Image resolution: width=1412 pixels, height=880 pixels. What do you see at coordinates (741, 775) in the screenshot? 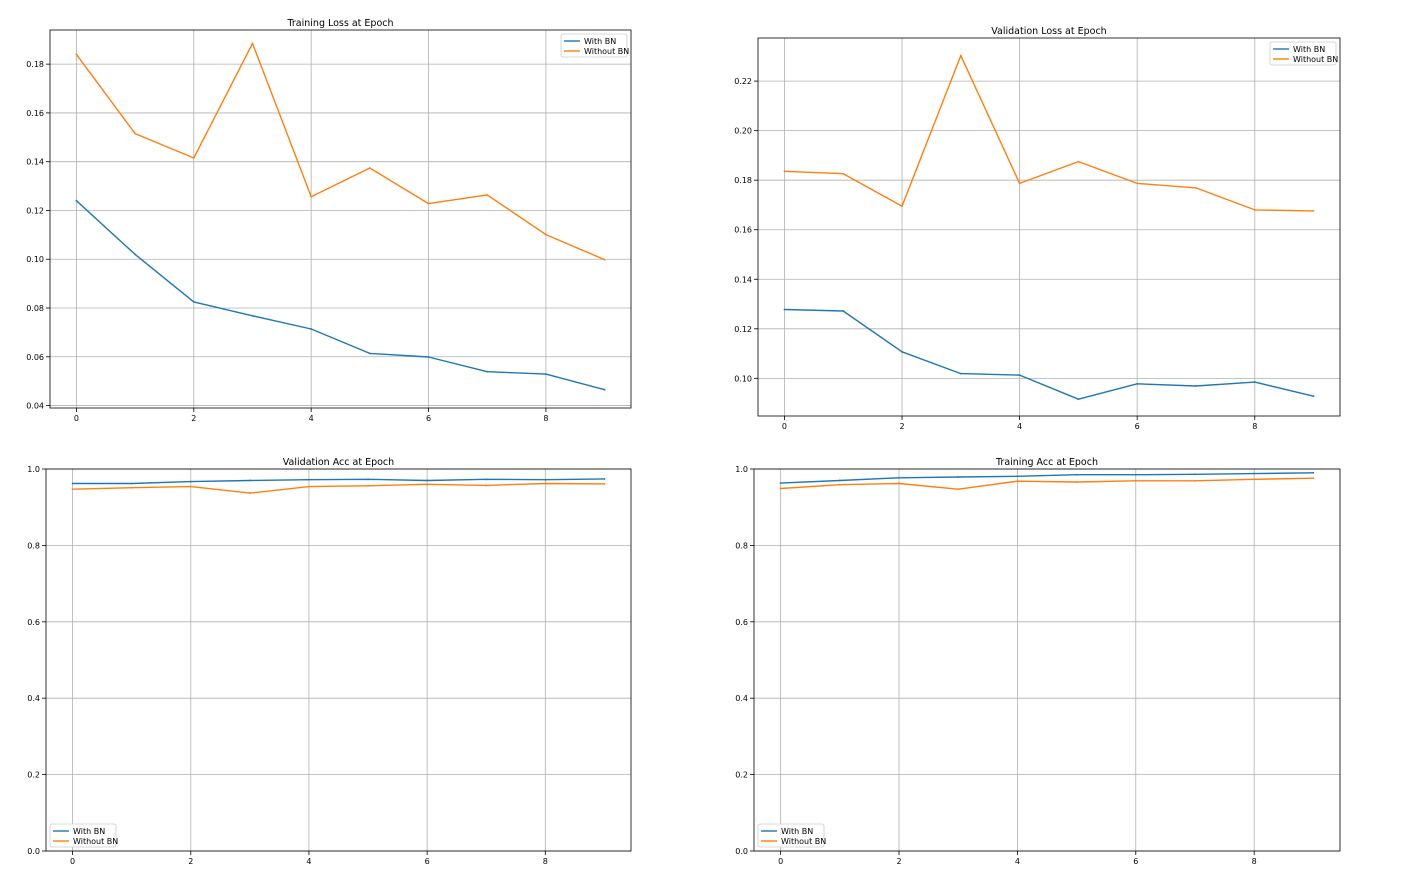
I see `y-tick-label: 0.2` at bounding box center [741, 775].